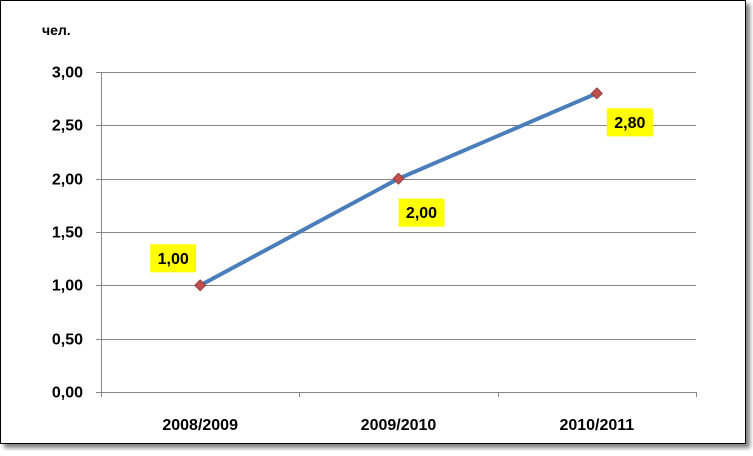  What do you see at coordinates (67, 126) in the screenshot?
I see `y-tick-label: 2,50` at bounding box center [67, 126].